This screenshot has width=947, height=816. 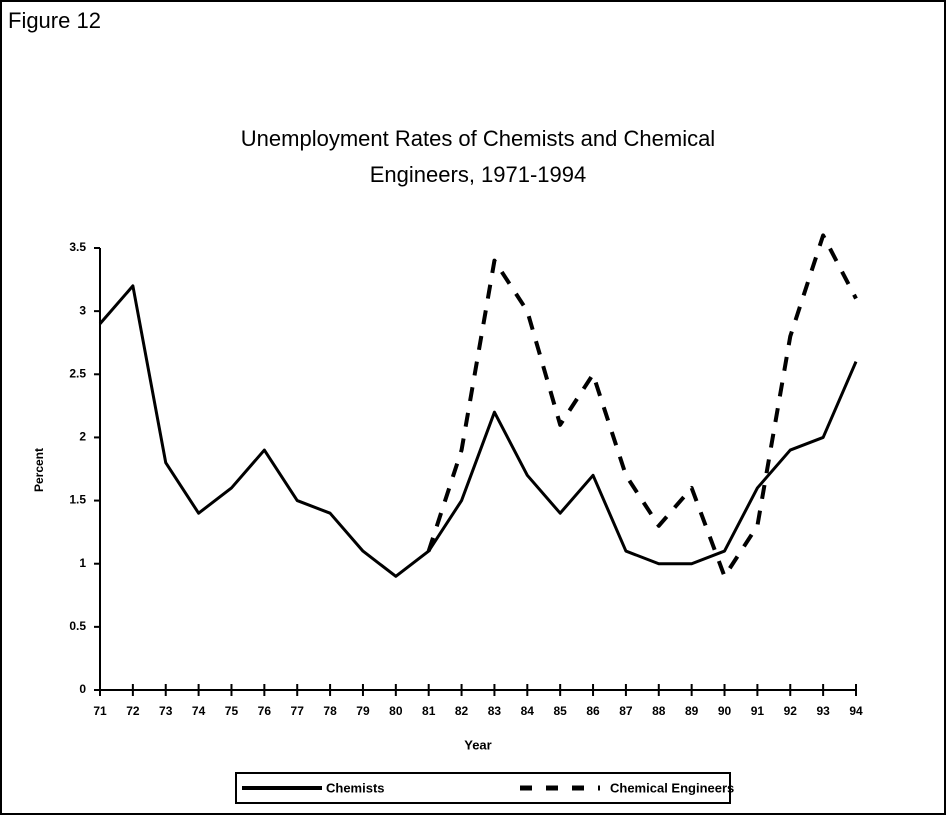 I want to click on x-tick-label: 88, so click(x=659, y=711).